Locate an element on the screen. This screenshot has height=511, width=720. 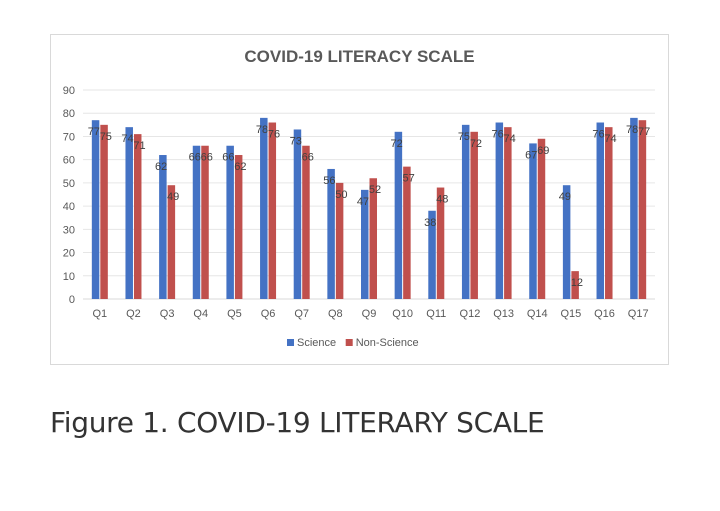
legend-label: Non-Science is located at coordinates (387, 343).